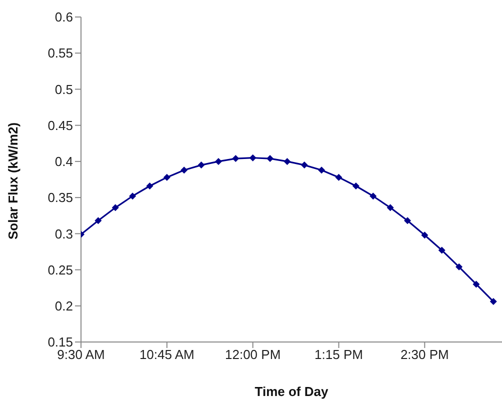 The image size is (502, 402). Describe the element at coordinates (81, 354) in the screenshot. I see `x-tick-label: 9:30 AM` at that location.